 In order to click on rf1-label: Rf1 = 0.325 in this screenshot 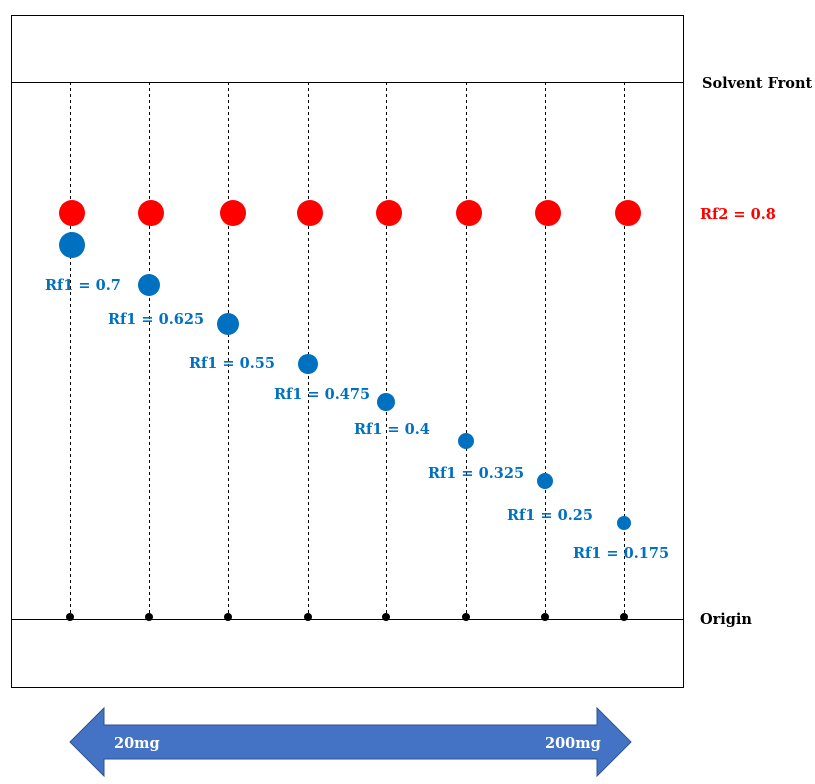, I will do `click(476, 473)`.